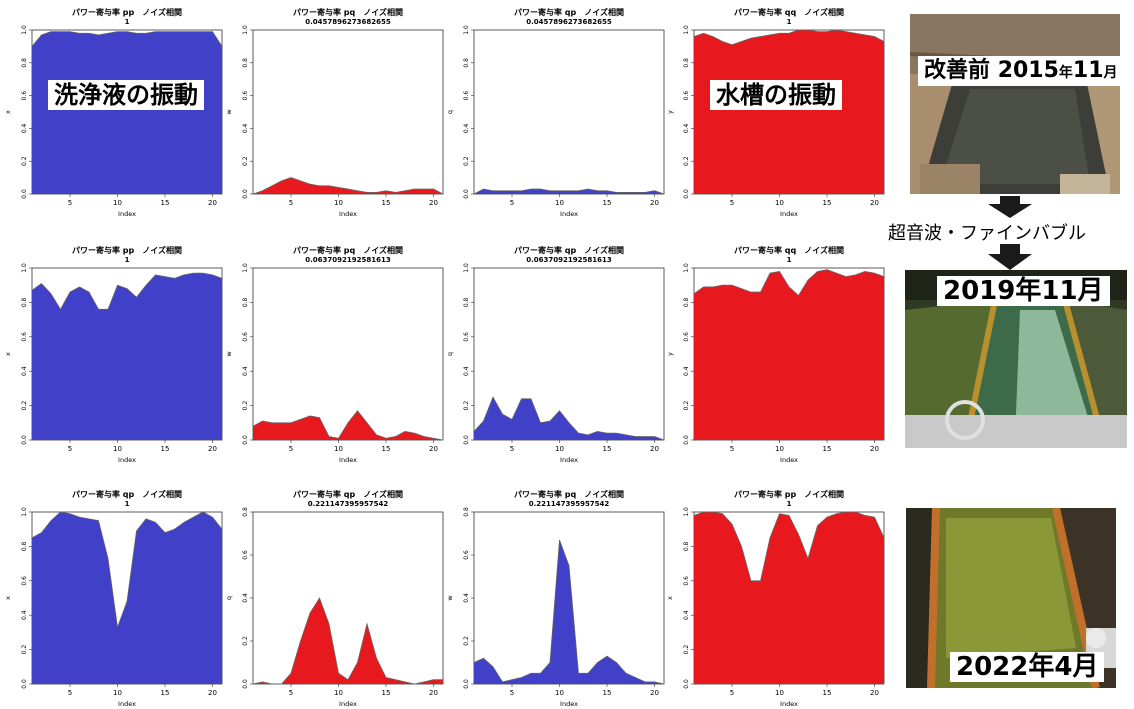 Image resolution: width=1134 pixels, height=709 pixels. Describe the element at coordinates (8, 112) in the screenshot. I see `y-axis-label: x` at that location.